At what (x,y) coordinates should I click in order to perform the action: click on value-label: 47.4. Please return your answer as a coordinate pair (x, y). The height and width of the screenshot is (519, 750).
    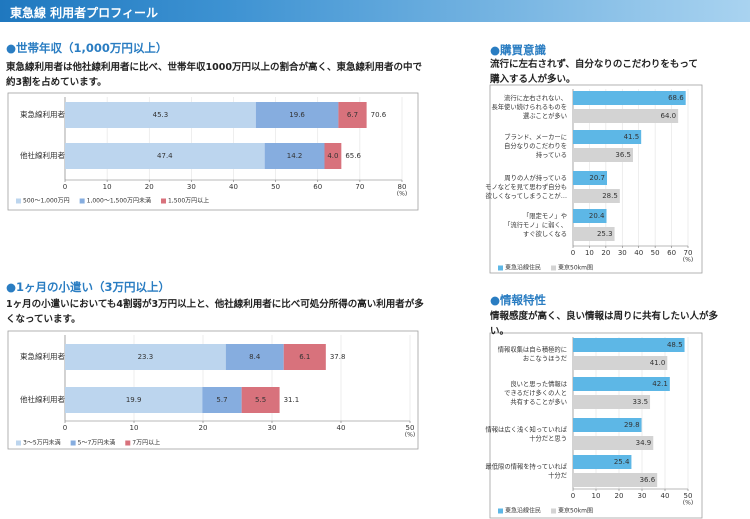
    Looking at the image, I should click on (165, 156).